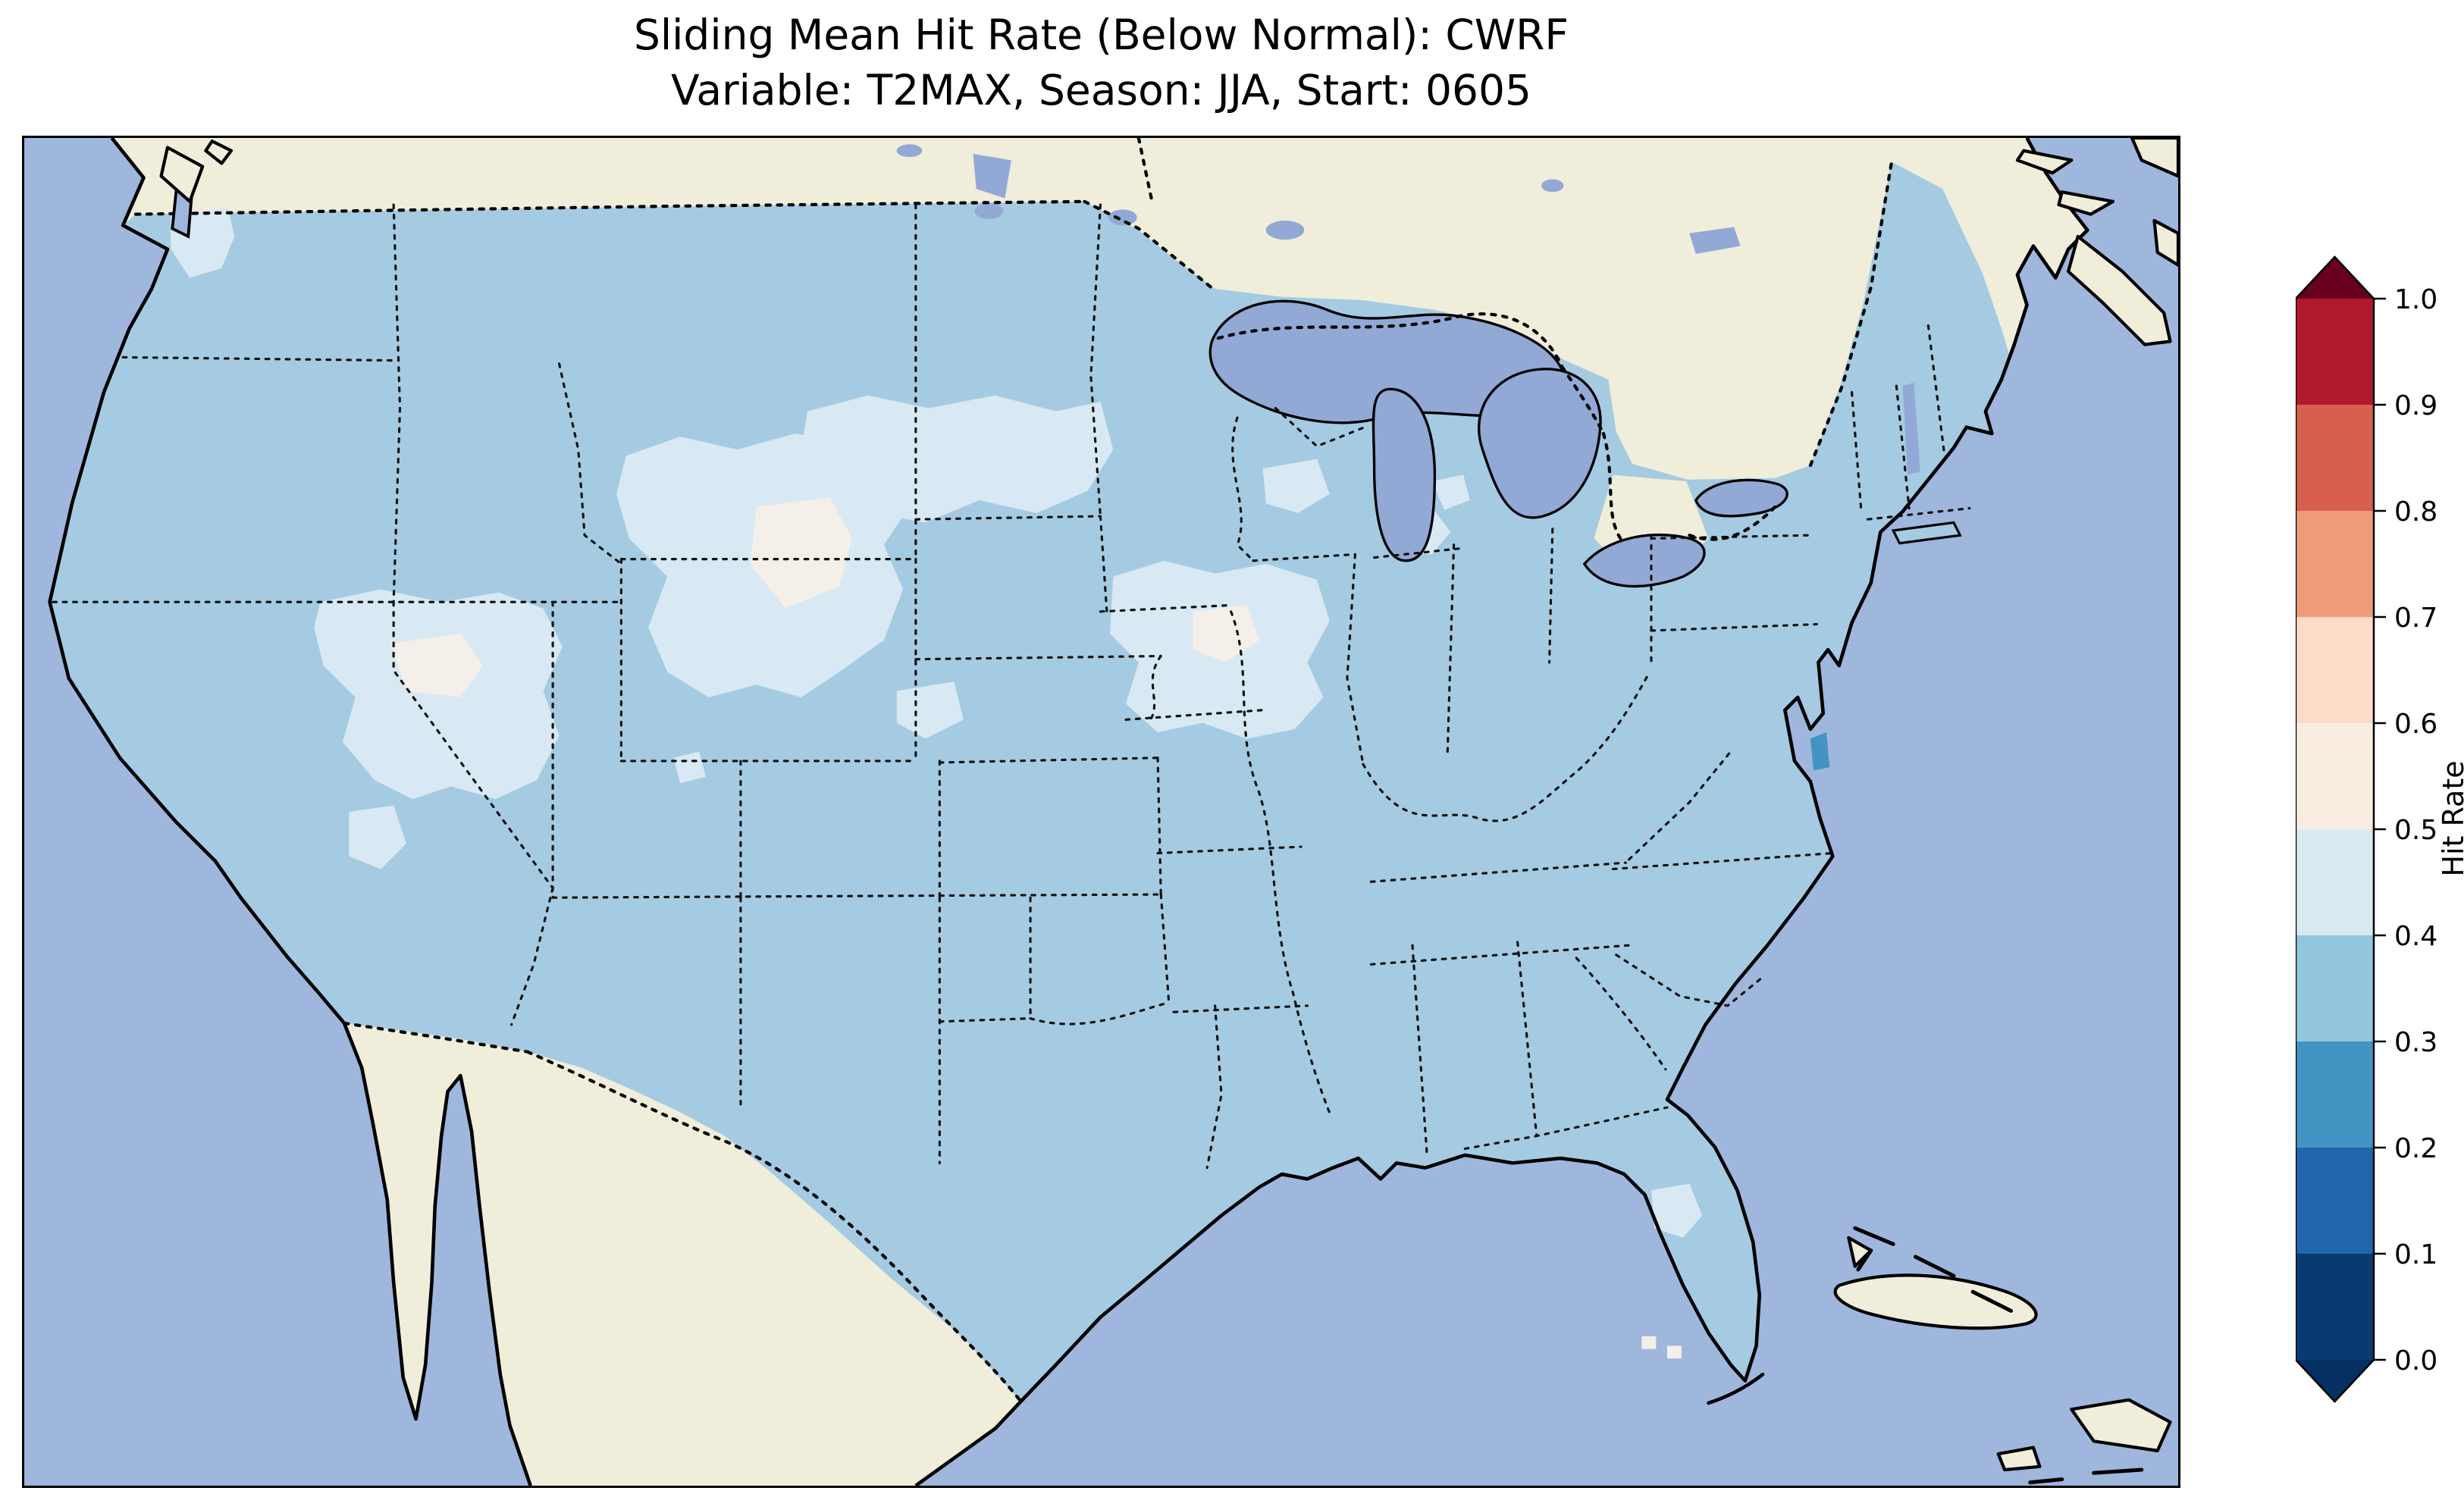 The width and height of the screenshot is (2464, 1494). I want to click on tick-label: 0.1, so click(2415, 1254).